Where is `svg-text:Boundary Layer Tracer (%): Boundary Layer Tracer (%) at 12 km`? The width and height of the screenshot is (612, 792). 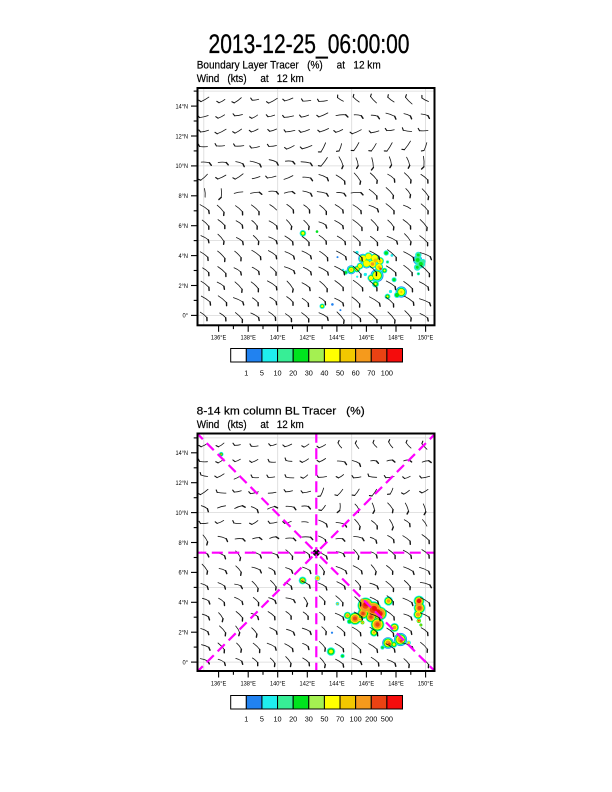 svg-text:Boundary Layer Tracer (%): Boundary Layer Tracer (%) at 12 km is located at coordinates (289, 66).